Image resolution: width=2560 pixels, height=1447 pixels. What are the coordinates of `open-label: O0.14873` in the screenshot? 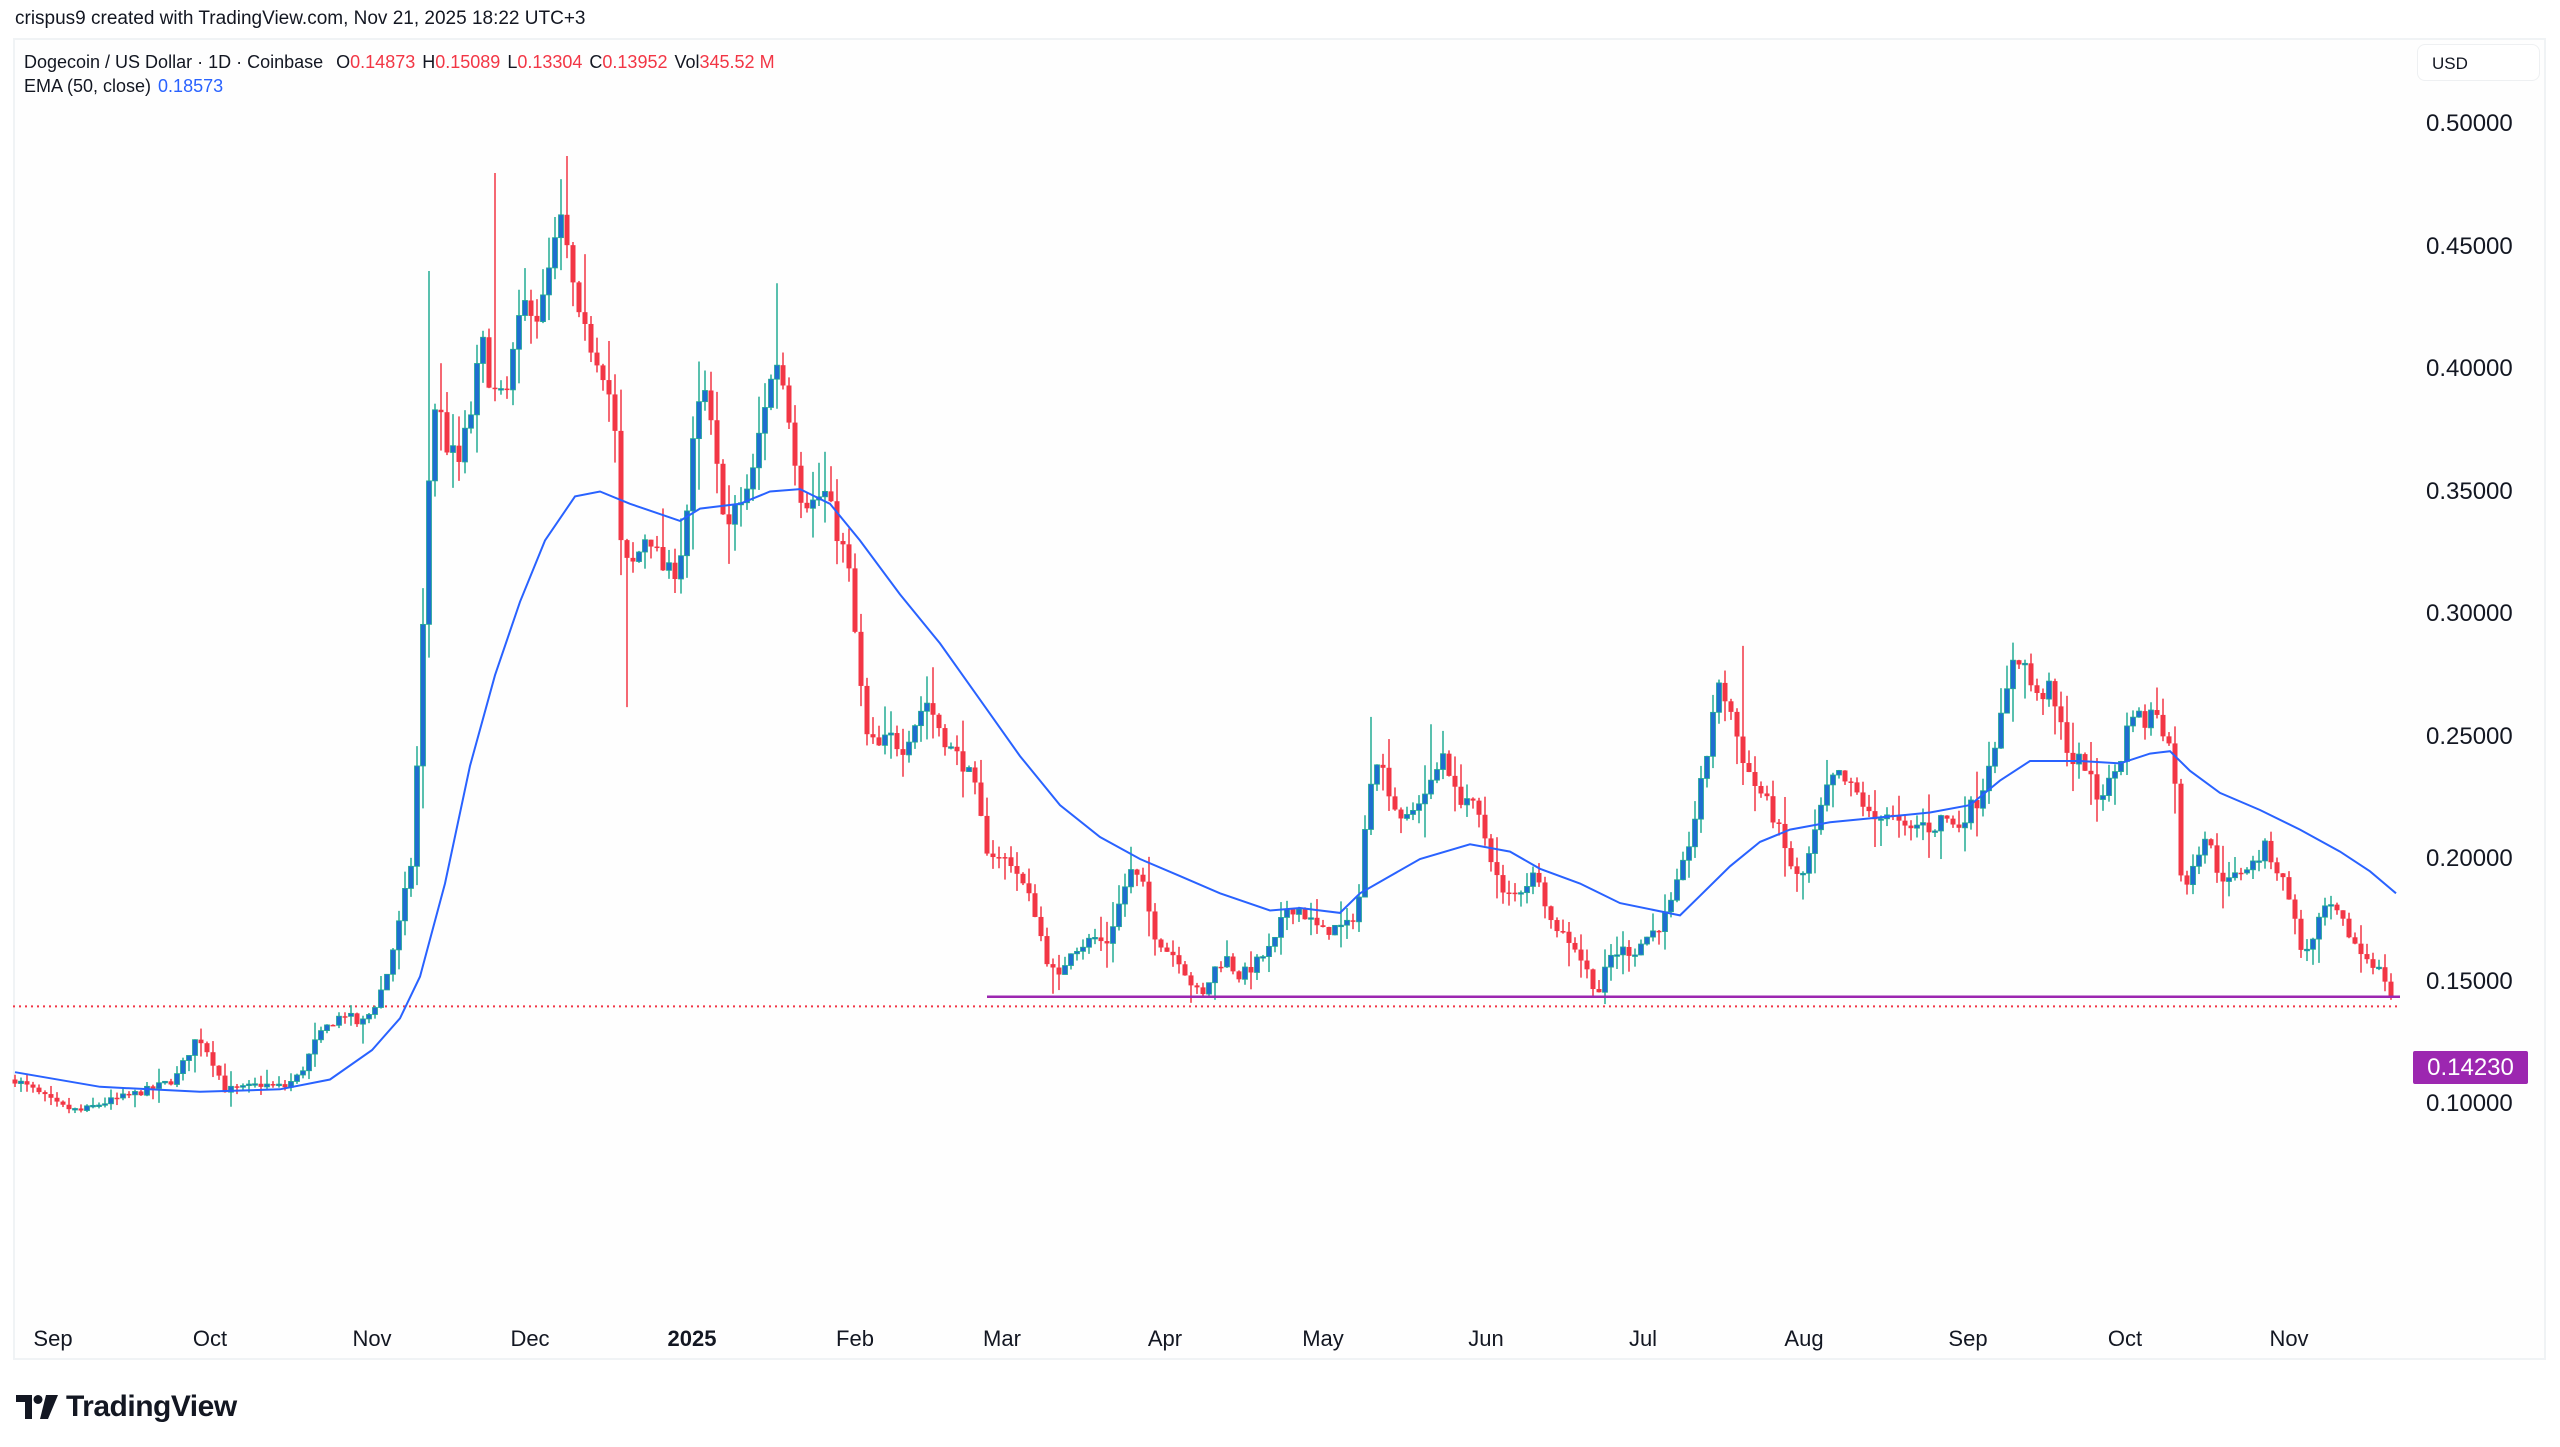 It's located at (376, 62).